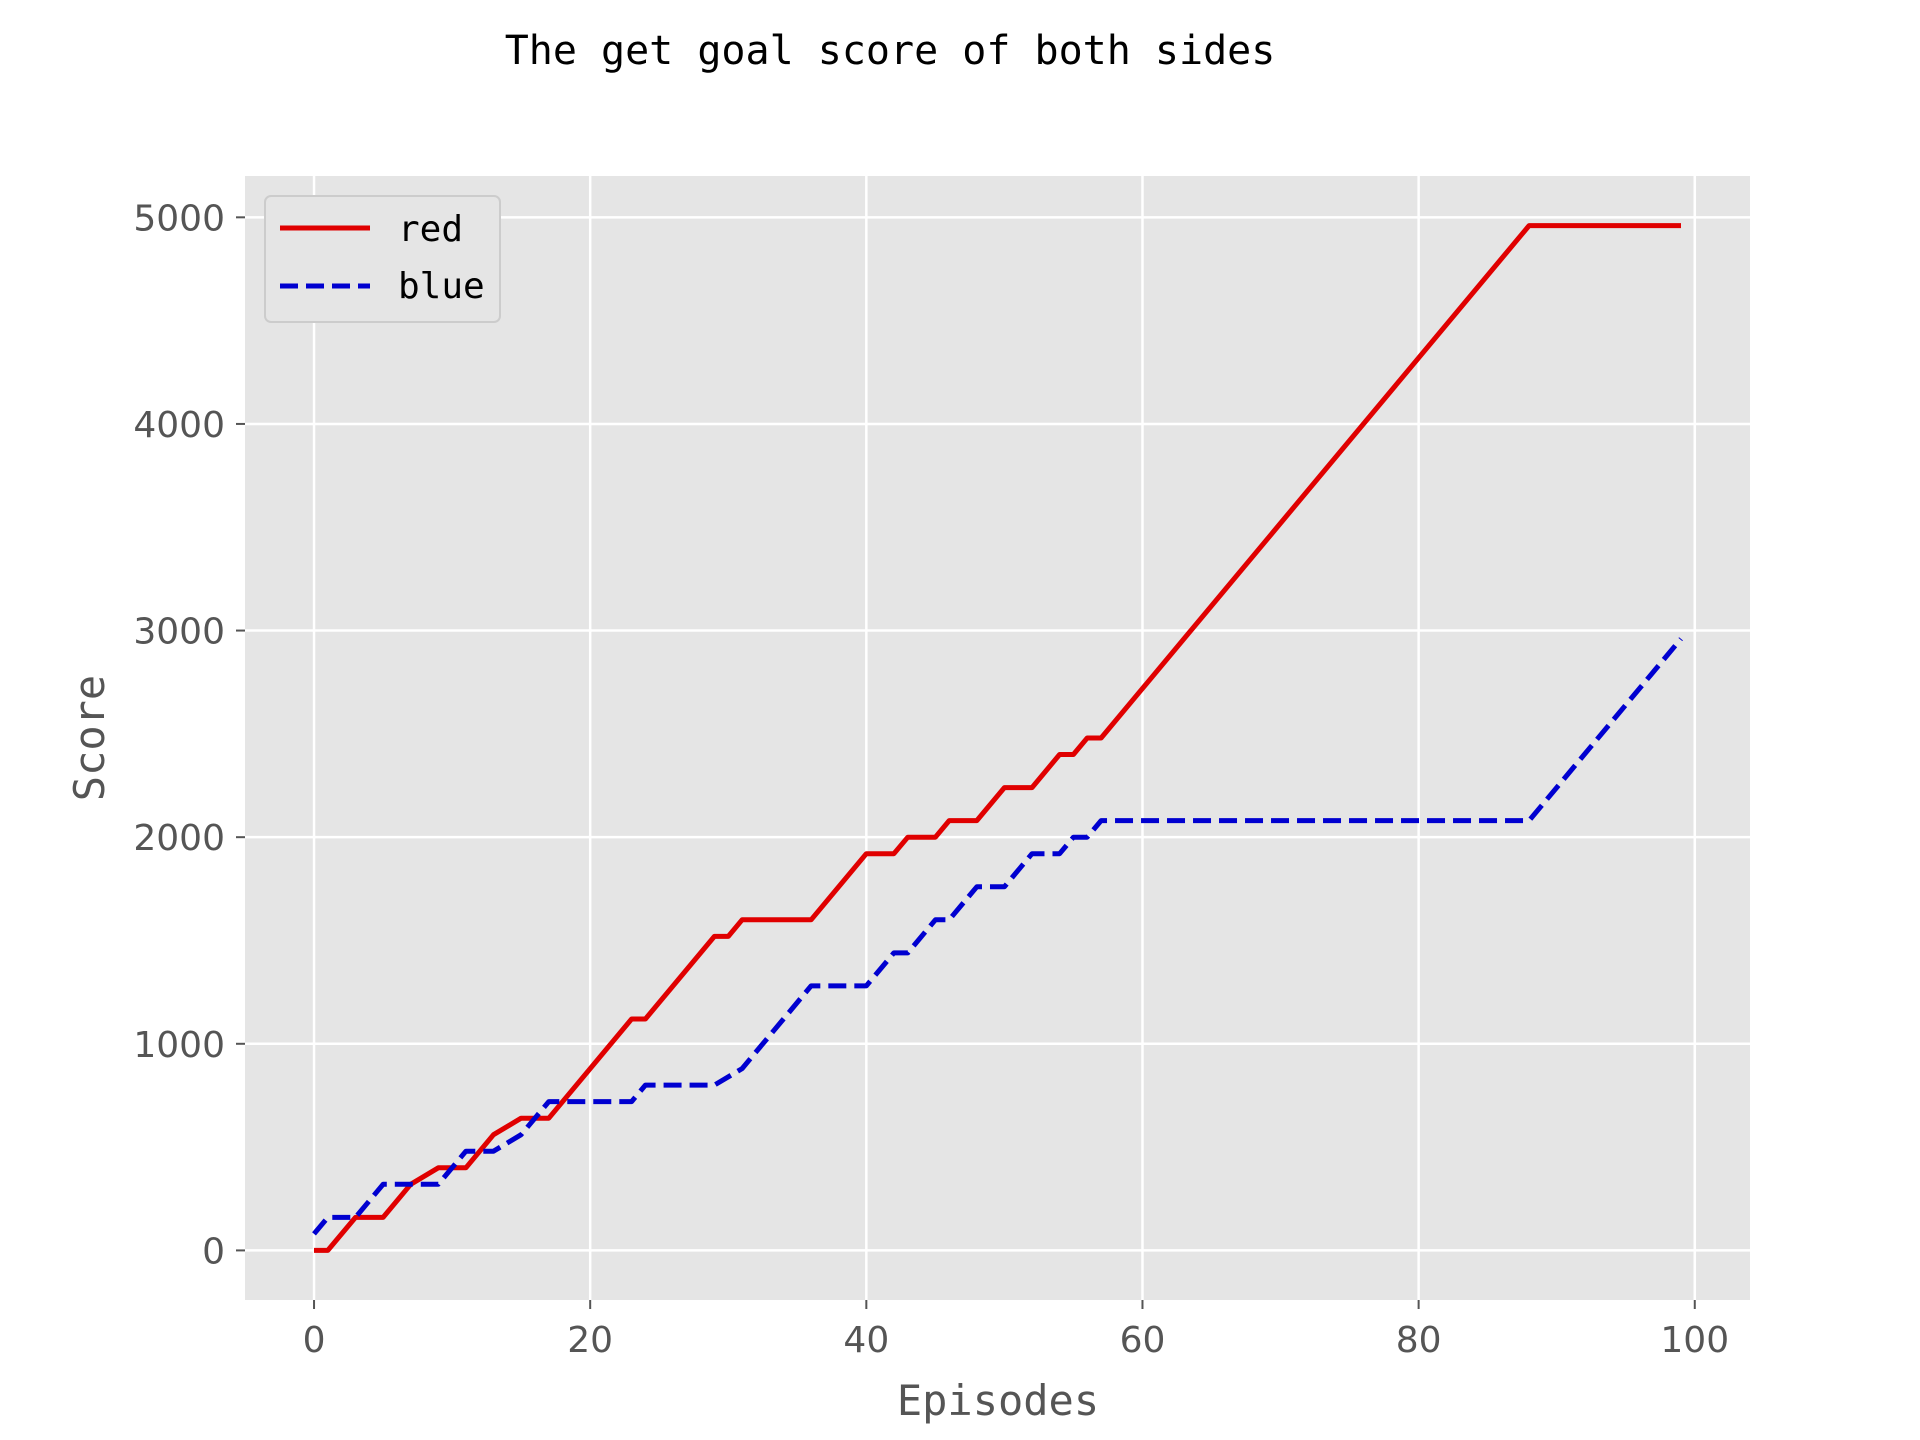 This screenshot has width=1920, height=1440. Describe the element at coordinates (179, 1045) in the screenshot. I see `y-tick-label: 1000` at that location.